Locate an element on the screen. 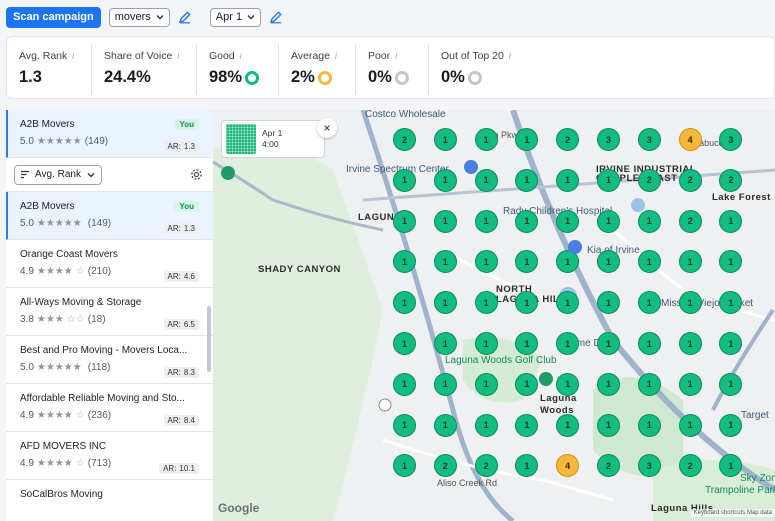  competitor-row: A2B Movers 5.0 ★★★★★ (149) You AR: 1.3 is located at coordinates (109, 216).